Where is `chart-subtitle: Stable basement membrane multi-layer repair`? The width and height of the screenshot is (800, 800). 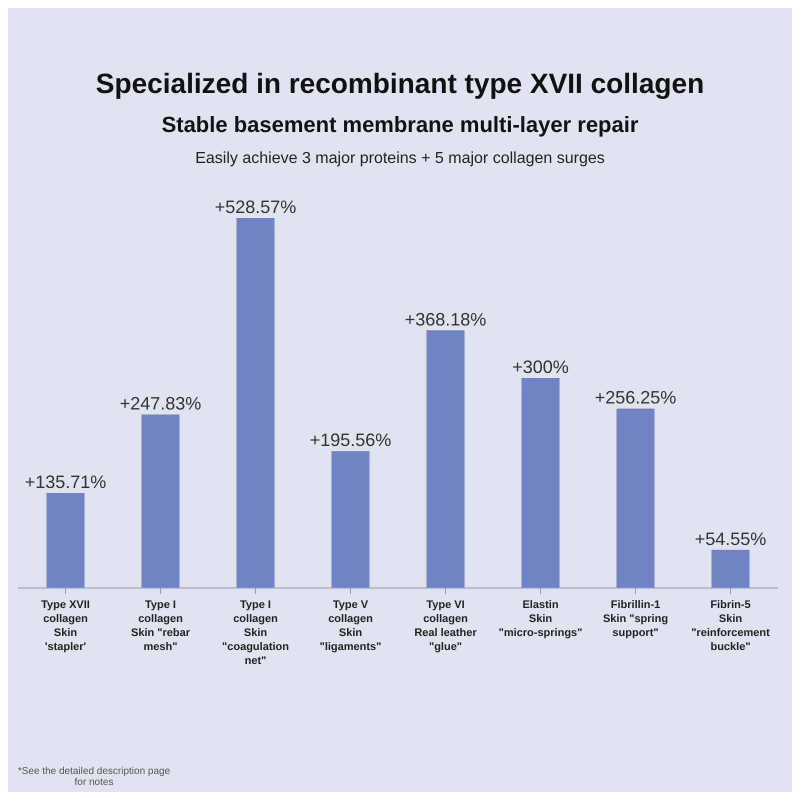 chart-subtitle: Stable basement membrane multi-layer repair is located at coordinates (400, 125).